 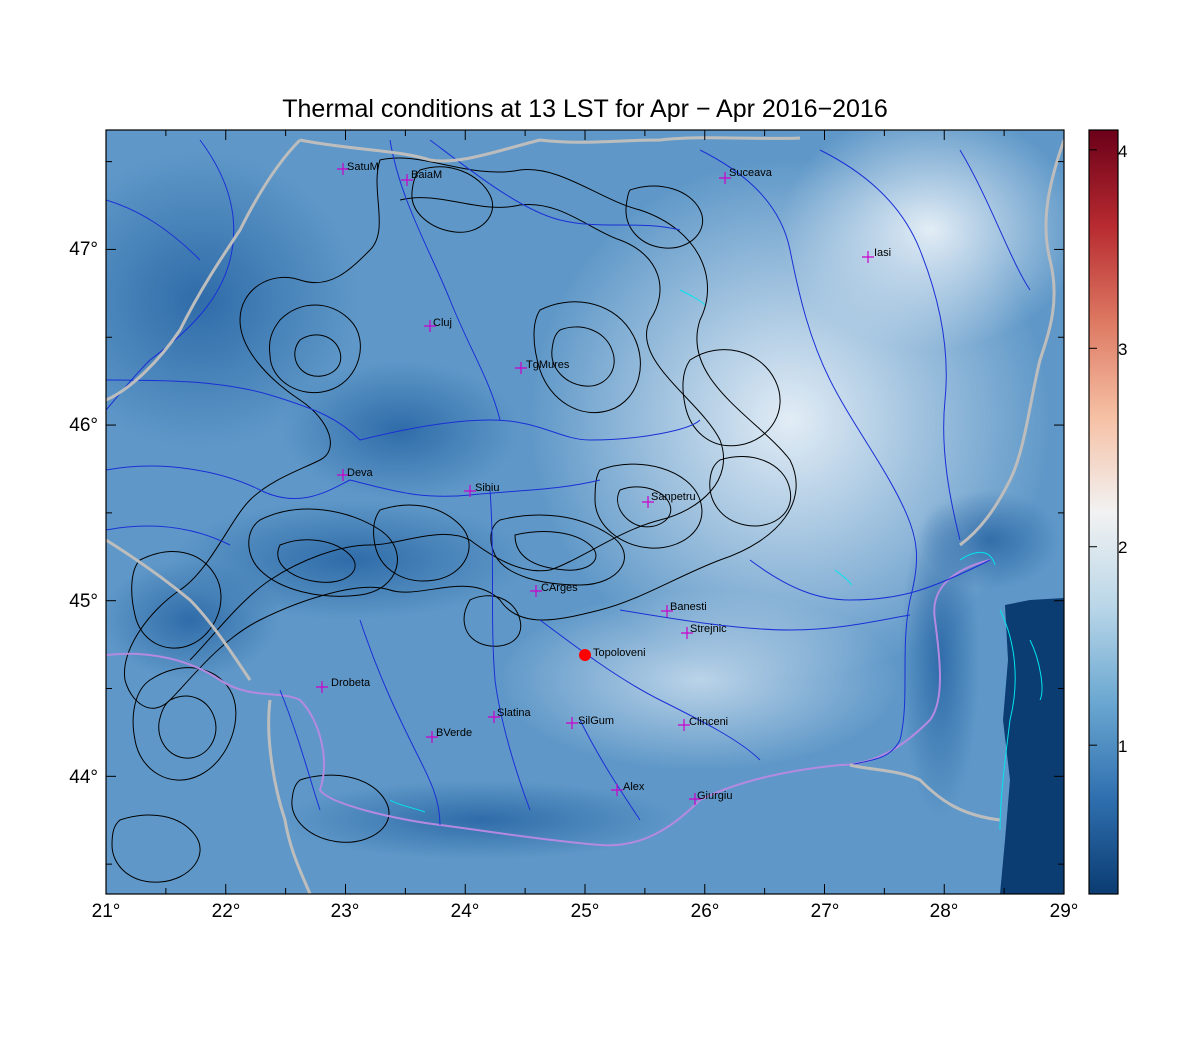 I want to click on station-label: Alex, so click(x=634, y=787).